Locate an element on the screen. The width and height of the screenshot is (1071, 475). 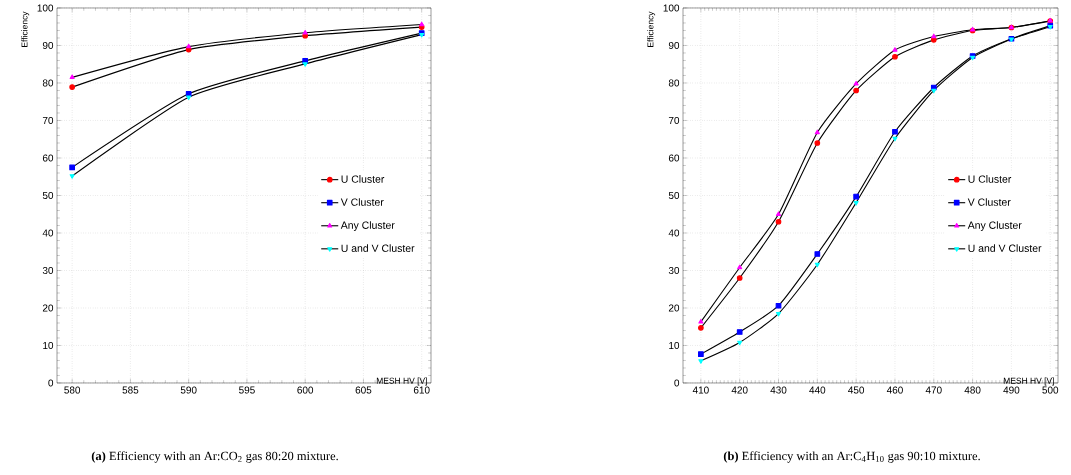
x-tick-label: 595 is located at coordinates (247, 390).